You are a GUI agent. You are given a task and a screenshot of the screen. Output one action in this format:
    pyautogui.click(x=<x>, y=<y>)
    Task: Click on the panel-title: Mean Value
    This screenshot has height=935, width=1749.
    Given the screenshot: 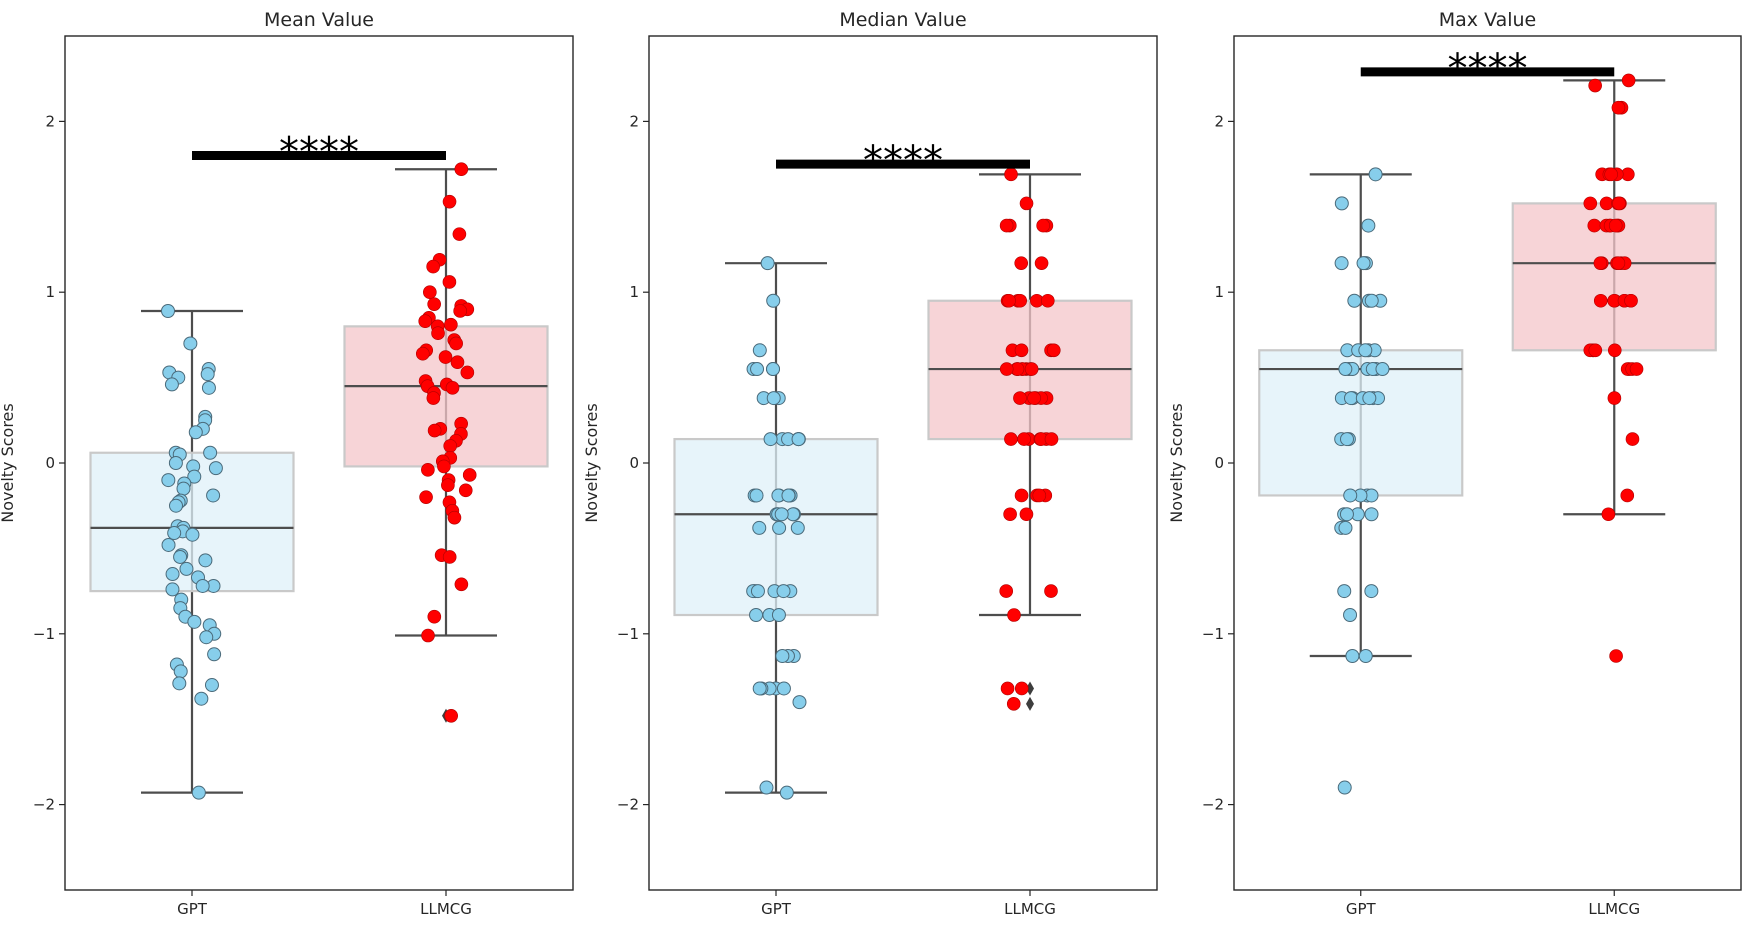 What is the action you would take?
    pyautogui.click(x=319, y=20)
    